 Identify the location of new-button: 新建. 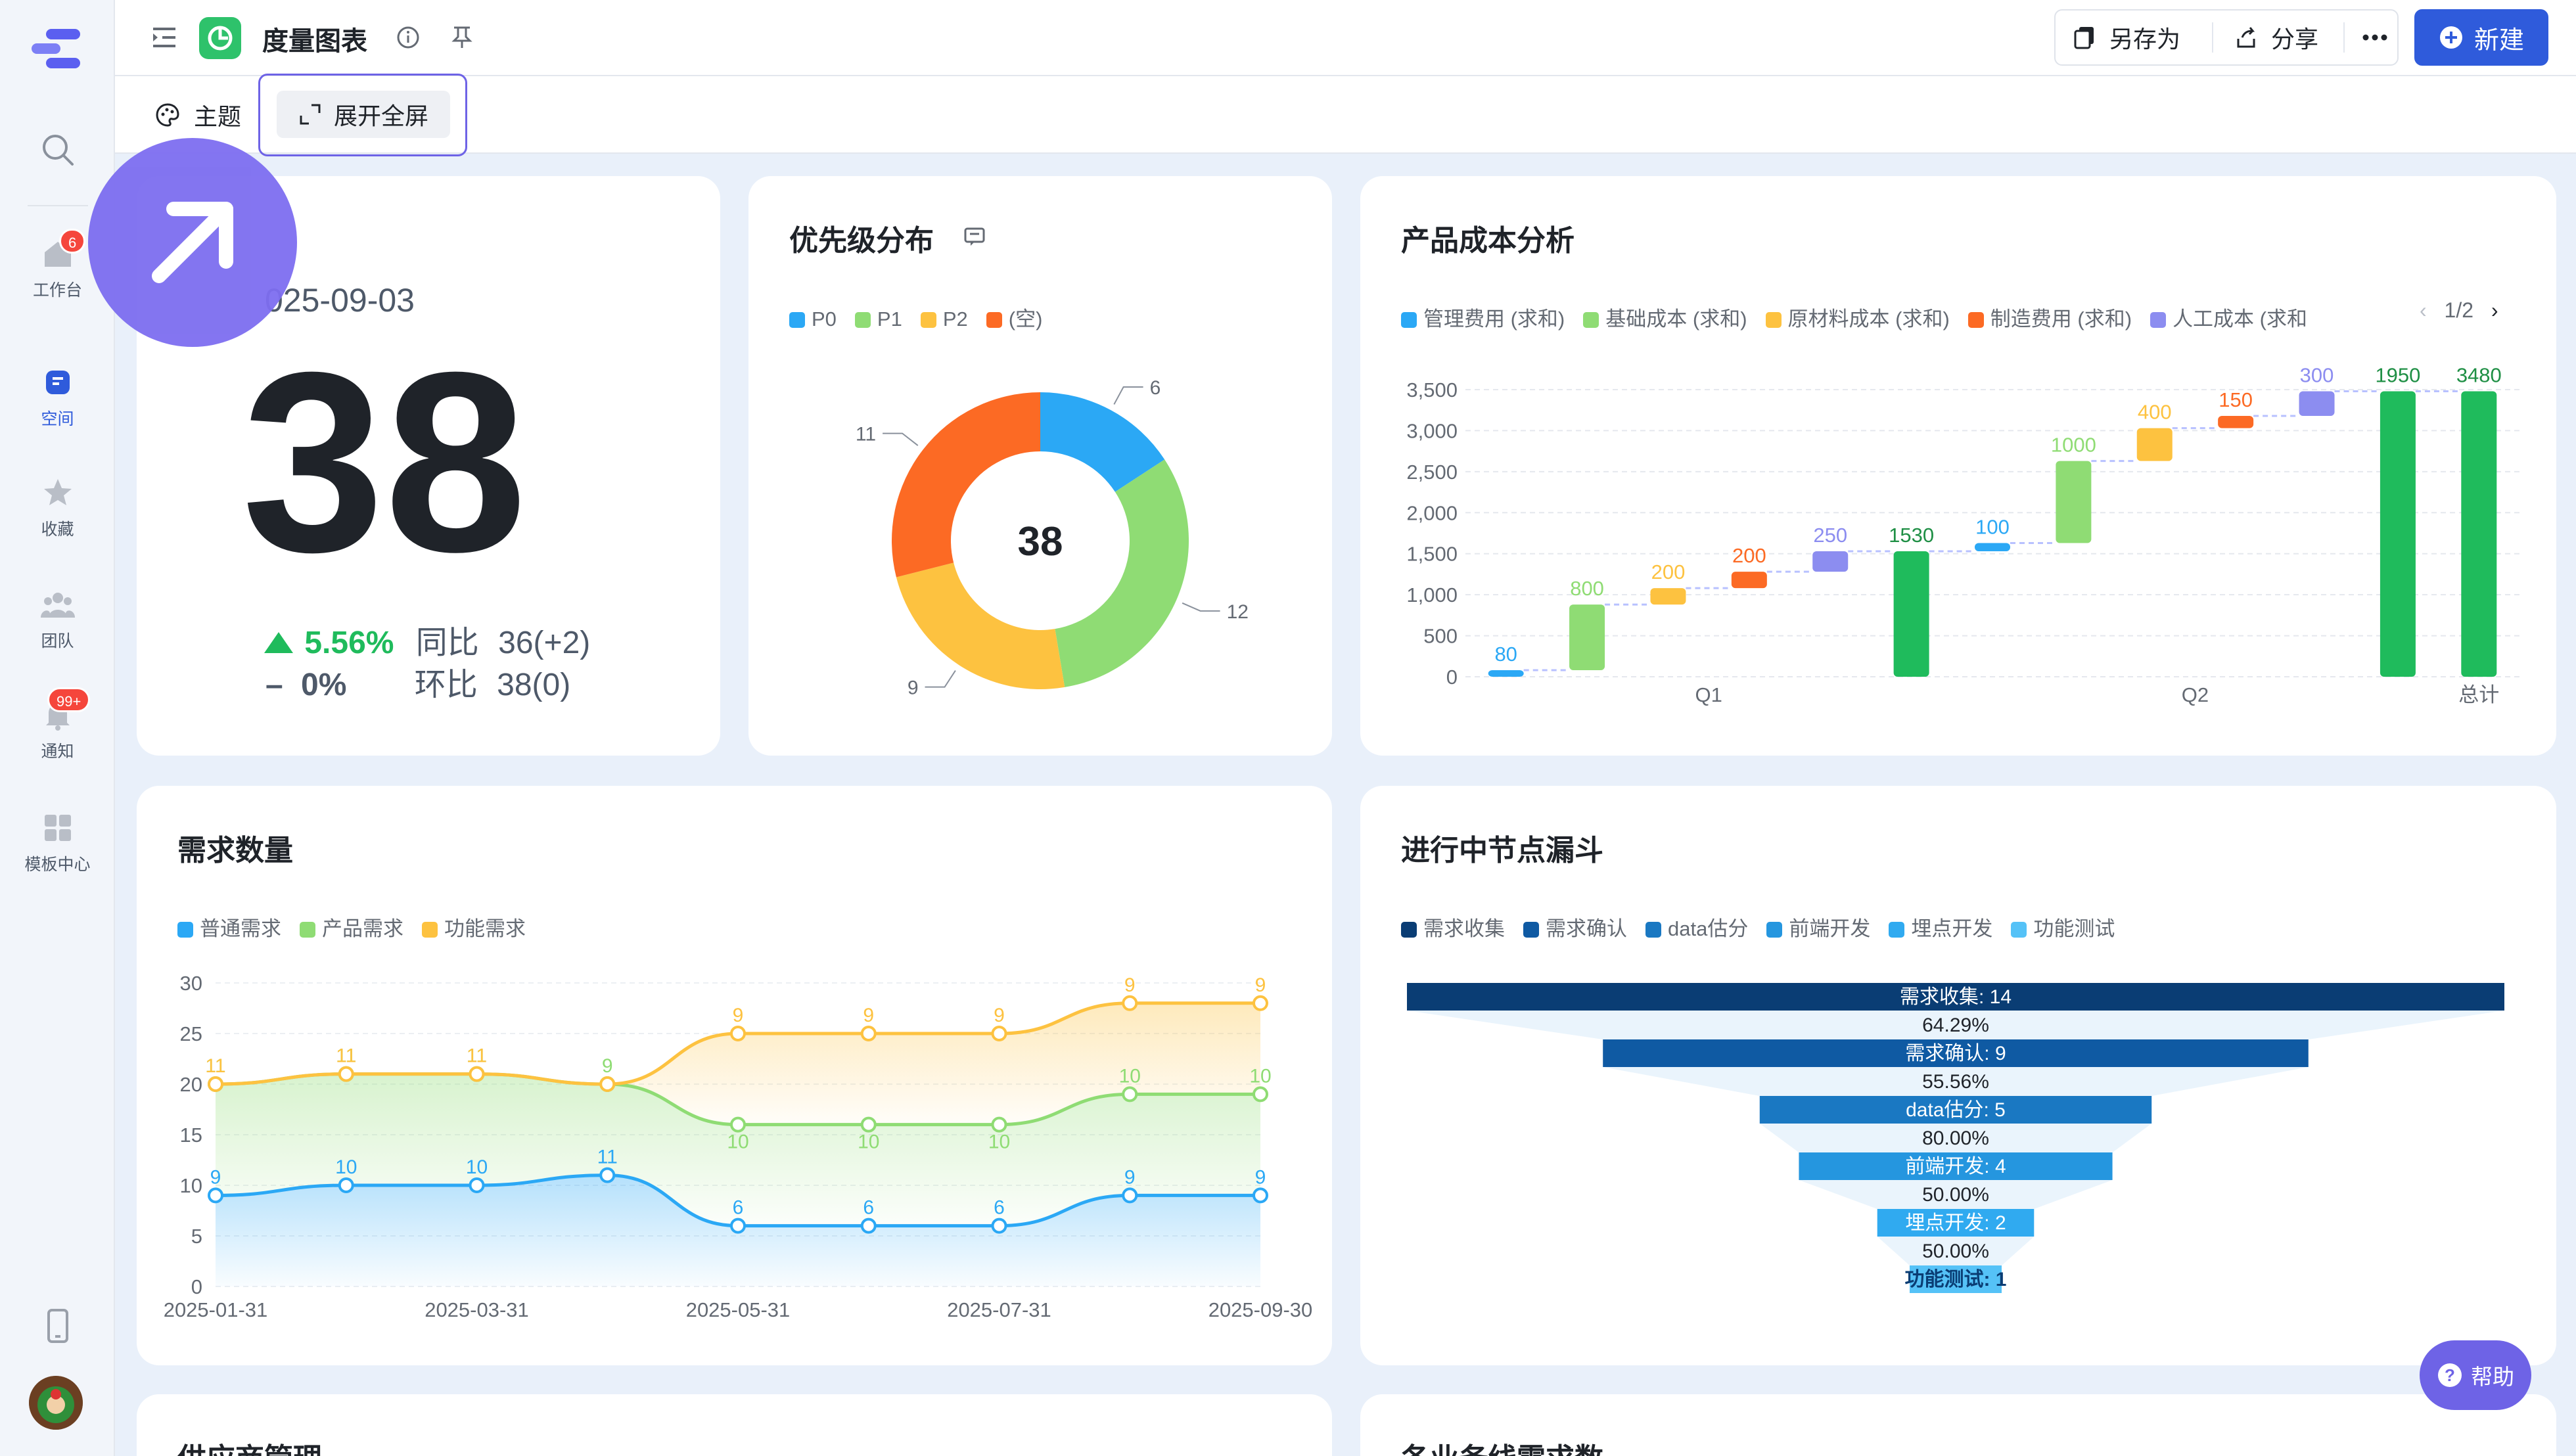
(2481, 37).